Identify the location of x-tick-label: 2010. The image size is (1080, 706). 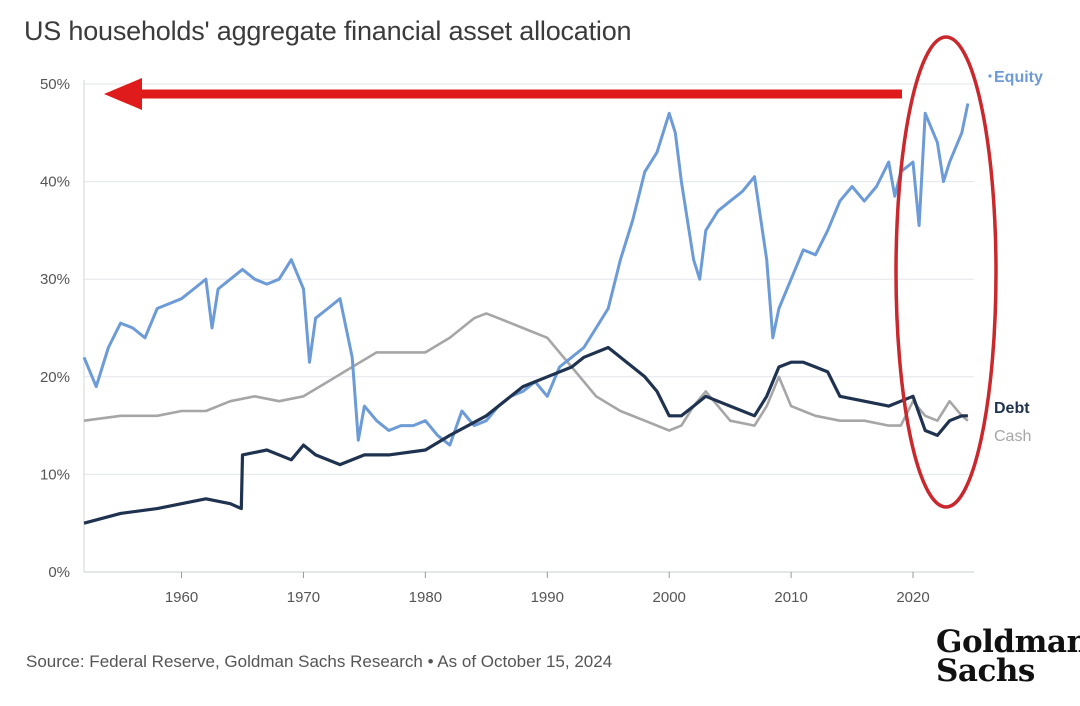
(790, 597).